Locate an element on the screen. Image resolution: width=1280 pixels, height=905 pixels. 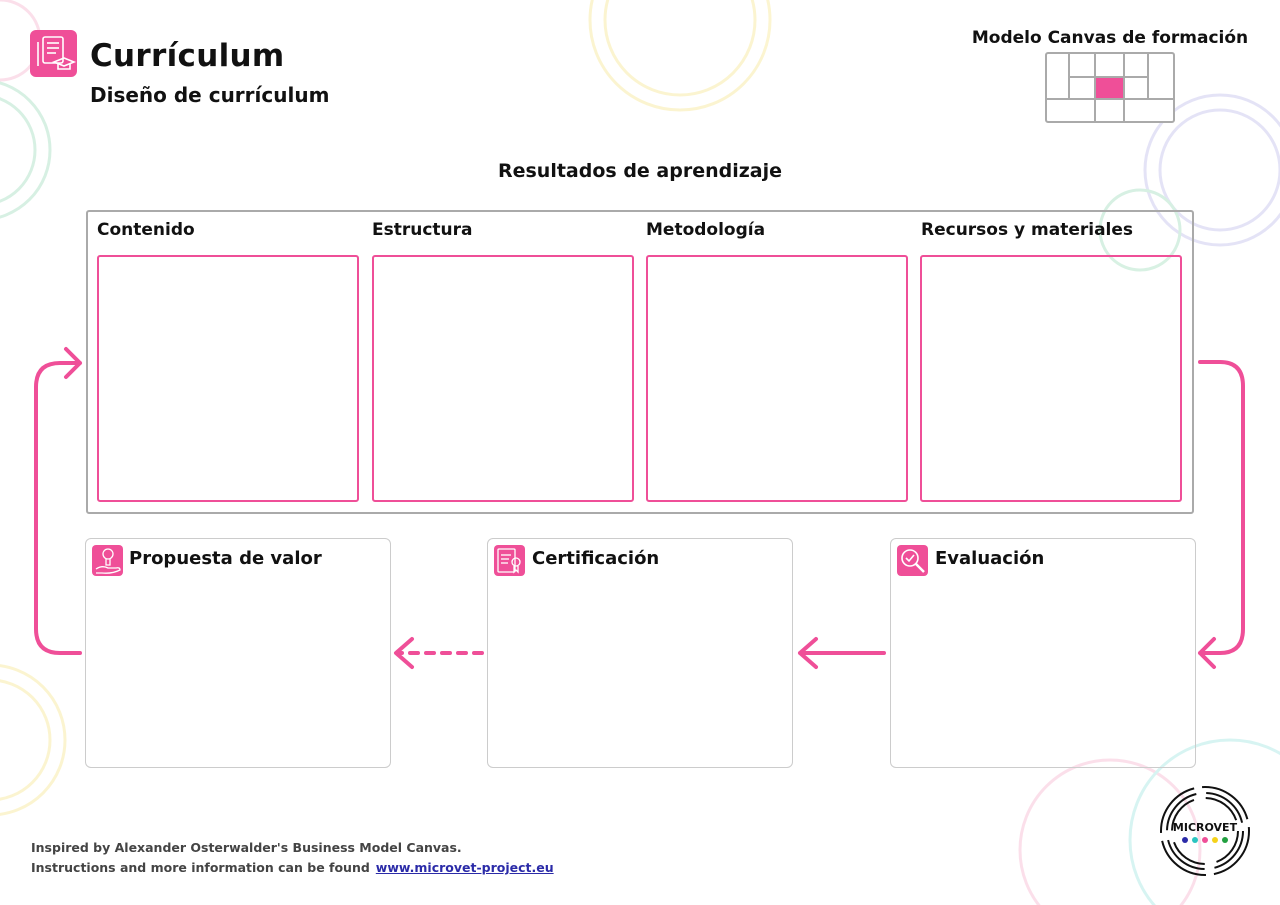
loop-arrow-left is located at coordinates (58, 501).